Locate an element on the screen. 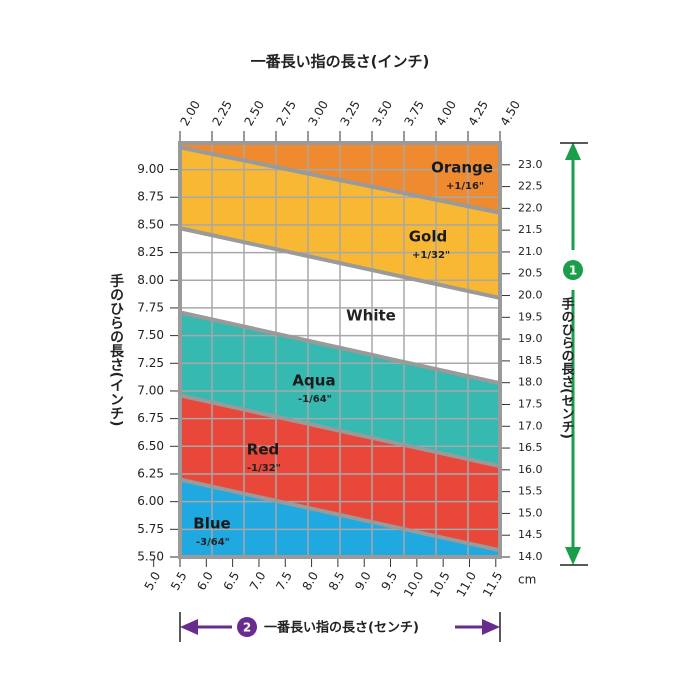 The width and height of the screenshot is (700, 700). y2-tick-label: 18.0 is located at coordinates (530, 382).